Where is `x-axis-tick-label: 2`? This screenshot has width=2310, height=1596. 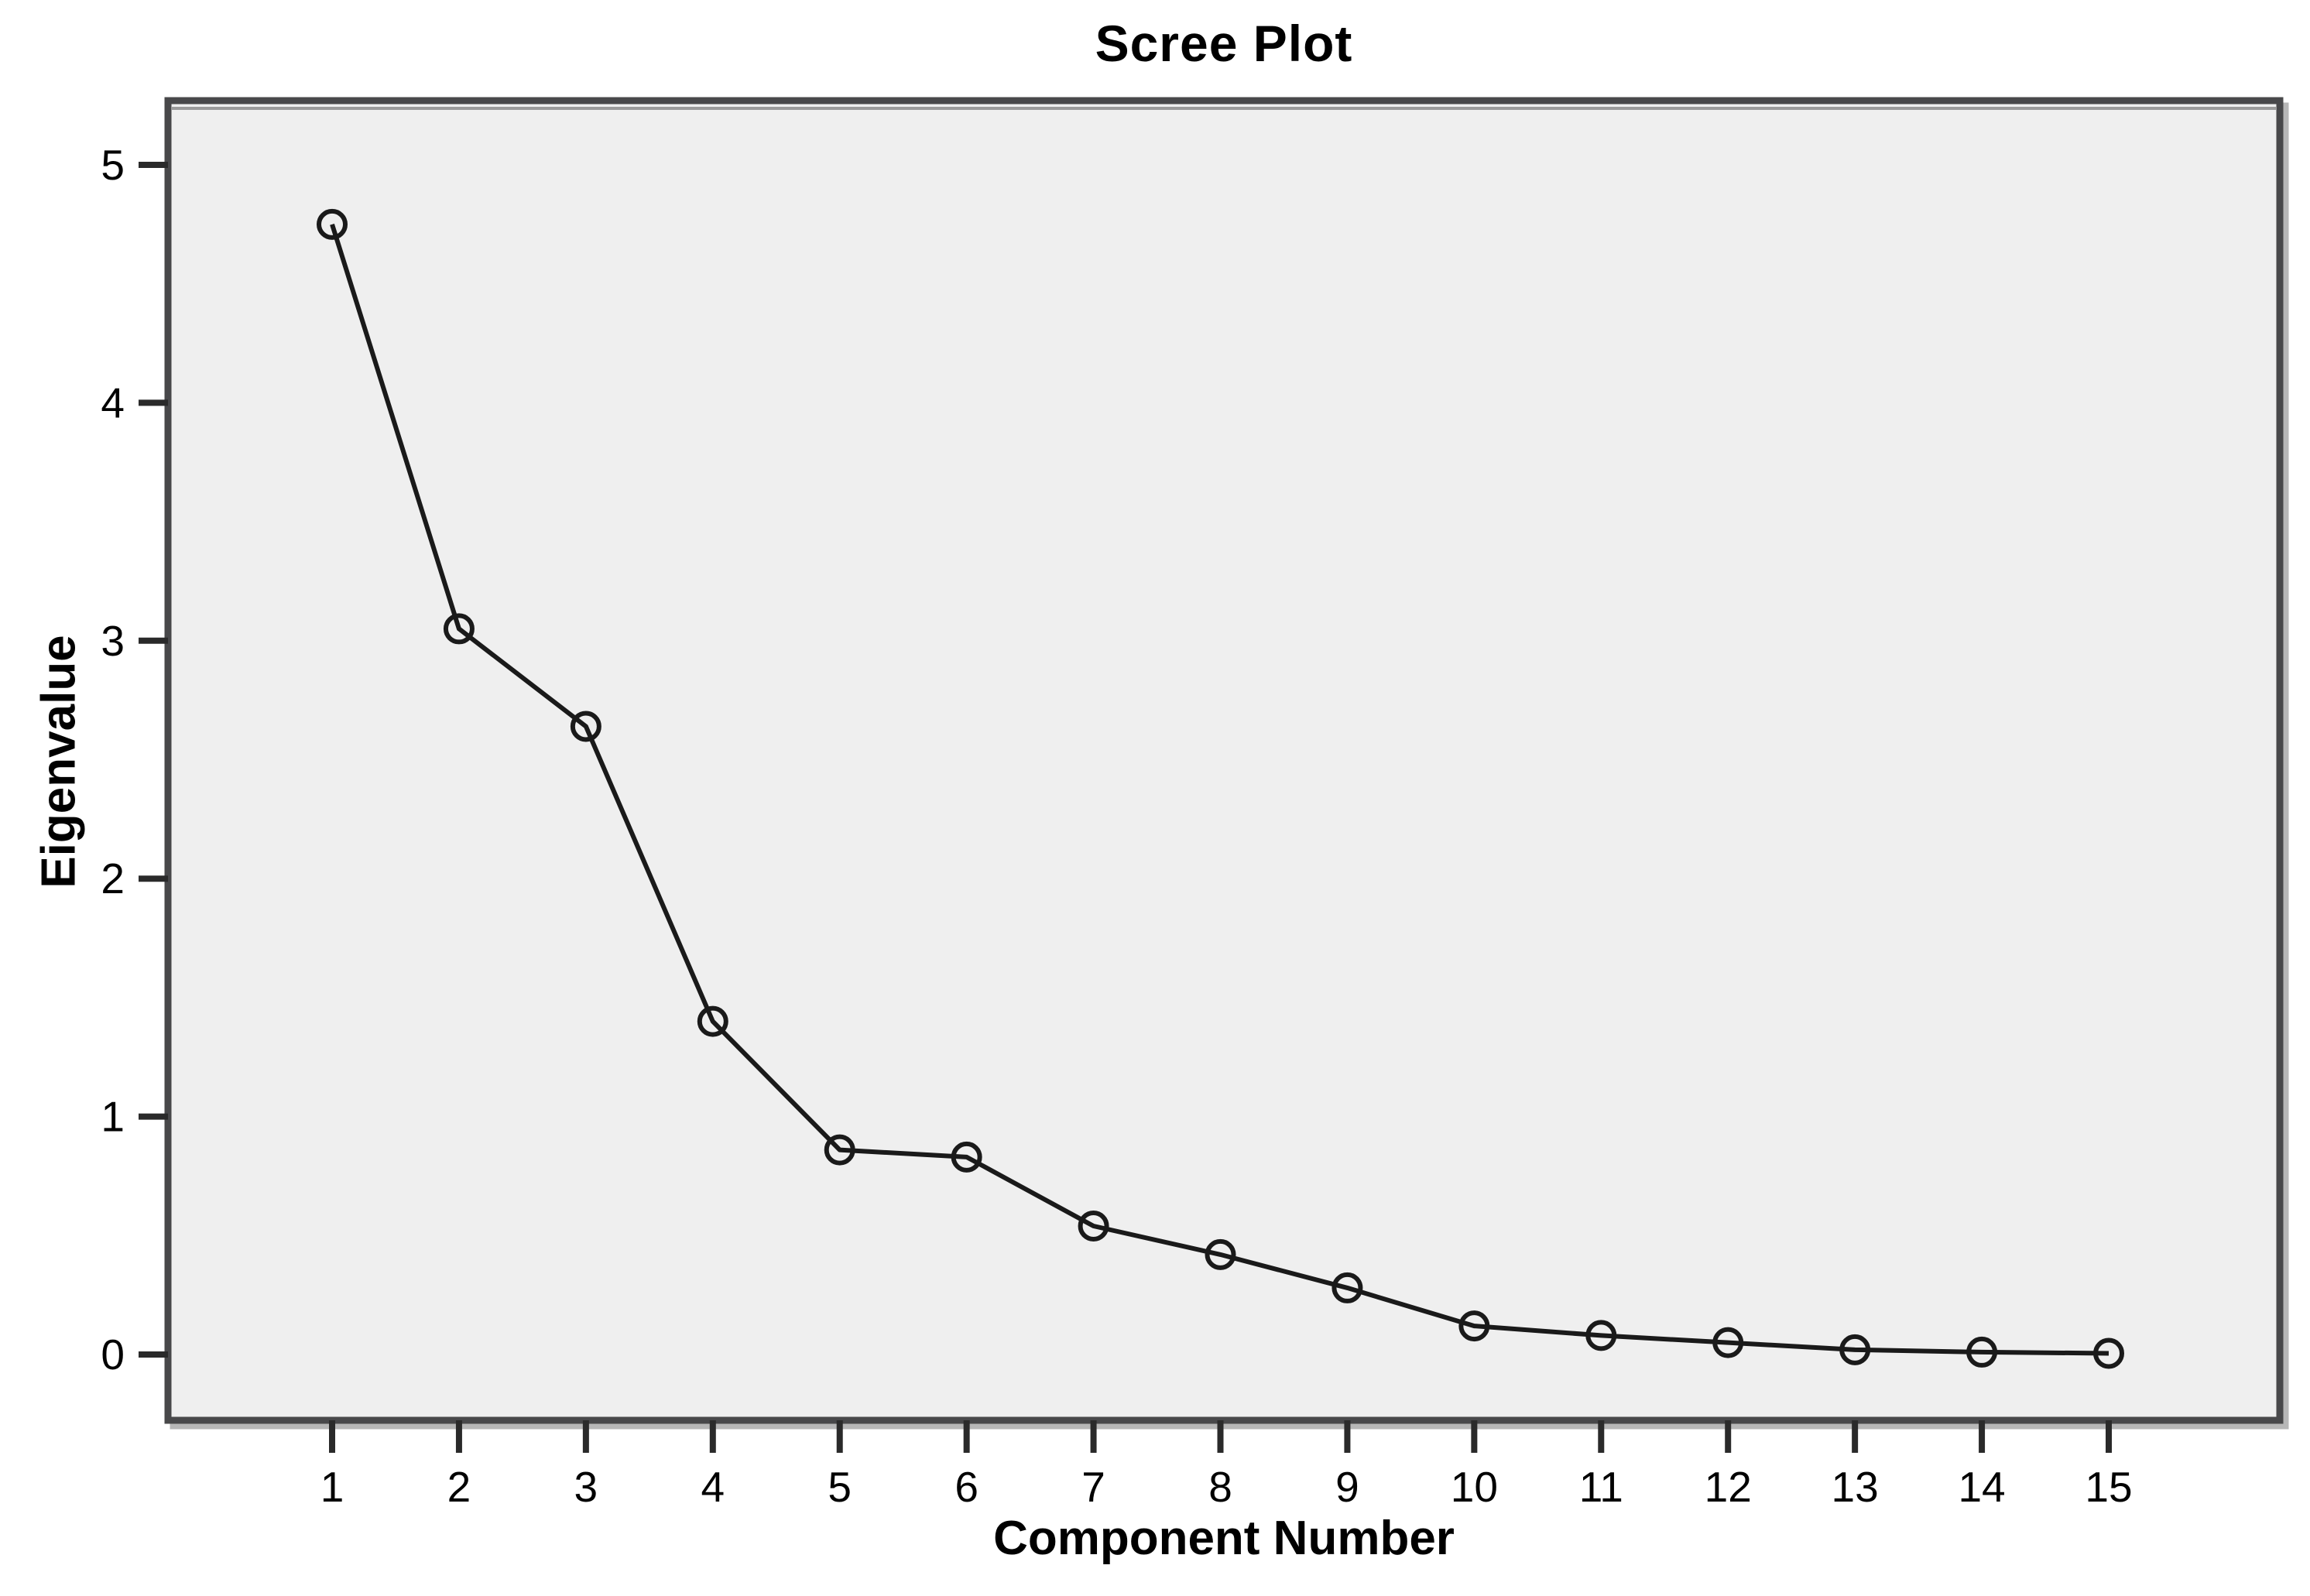 x-axis-tick-label: 2 is located at coordinates (459, 1487).